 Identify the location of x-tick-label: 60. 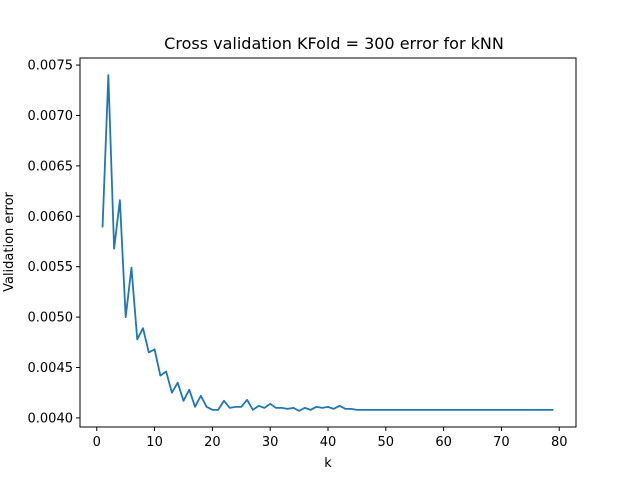
(443, 442).